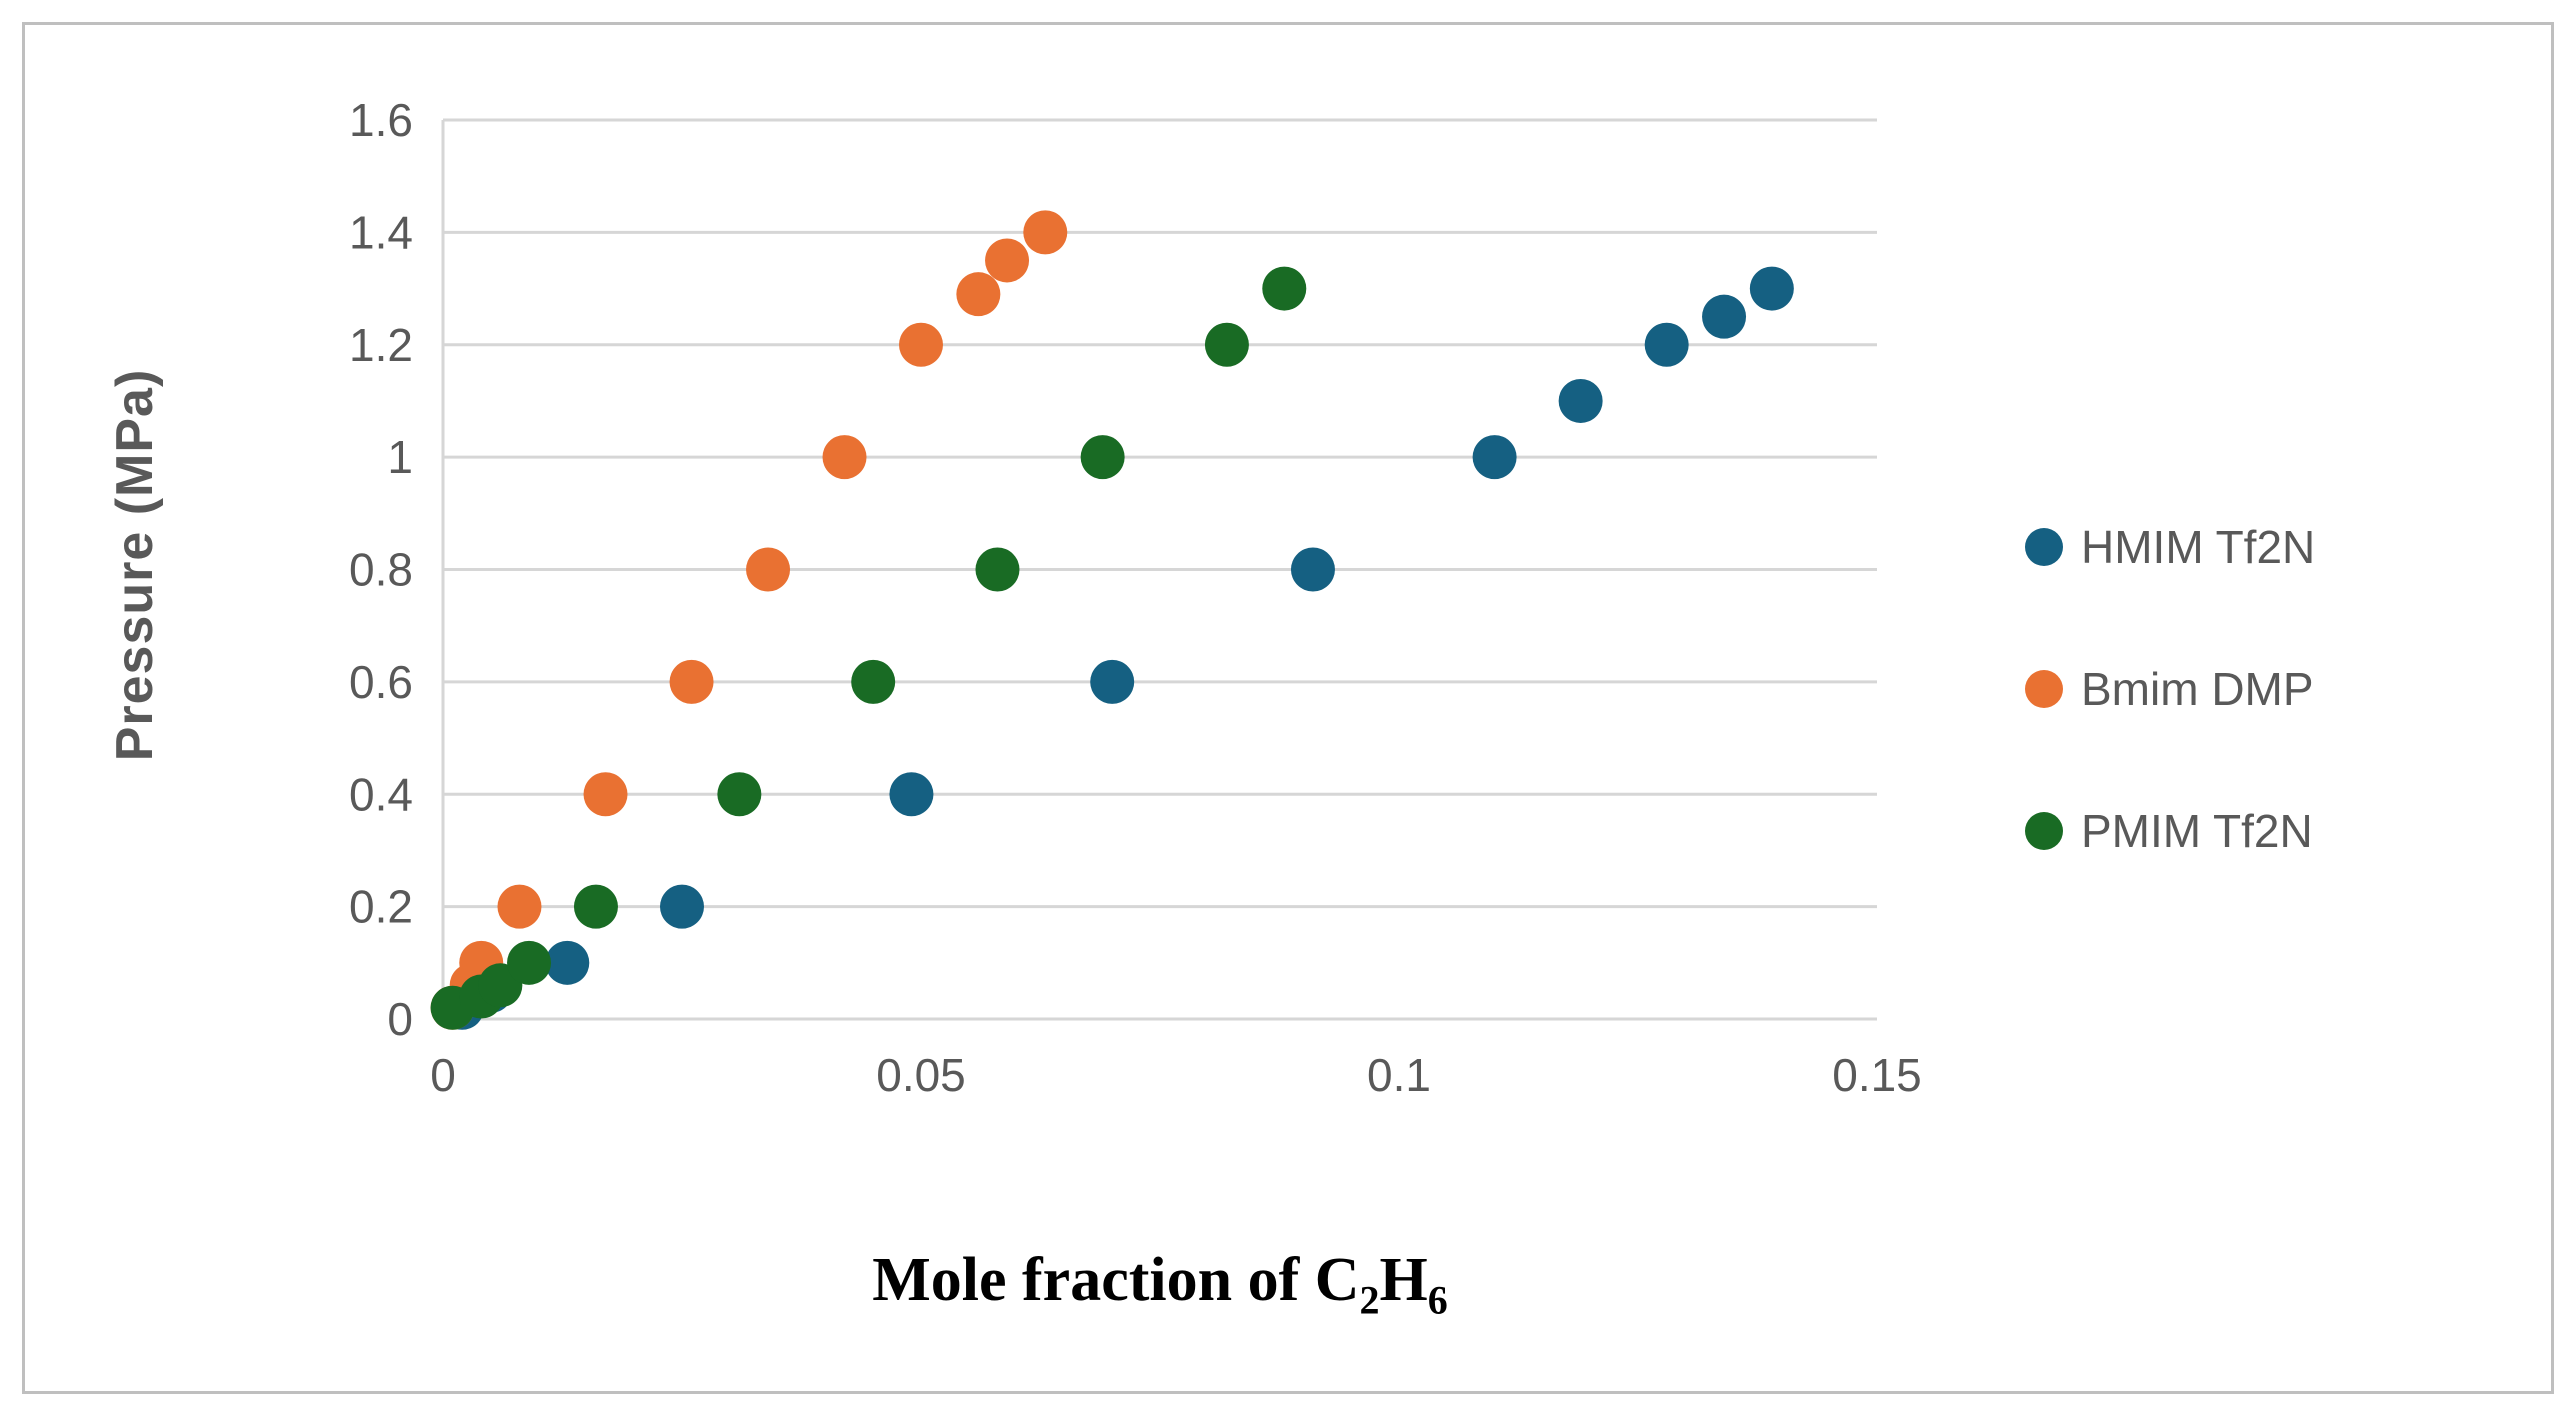  I want to click on x-axis-title-sub1: 2, so click(1369, 1300).